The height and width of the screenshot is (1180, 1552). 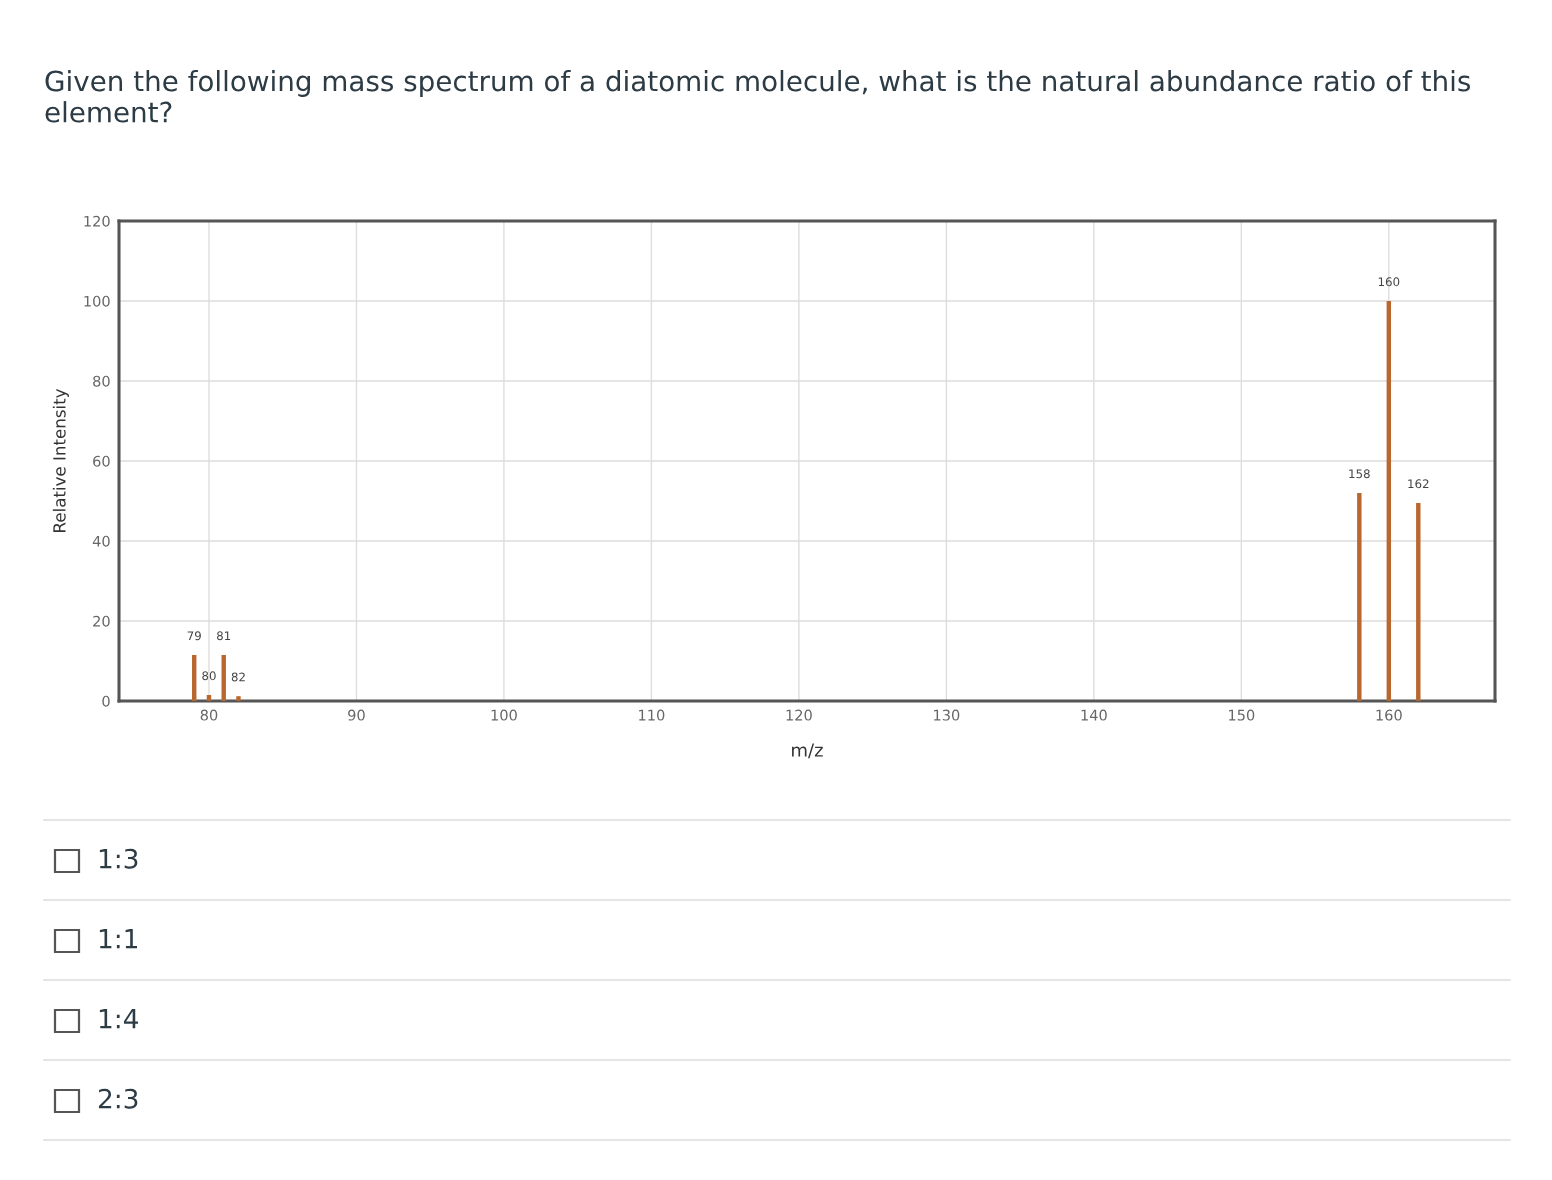 I want to click on text: 1:1, so click(x=118, y=939).